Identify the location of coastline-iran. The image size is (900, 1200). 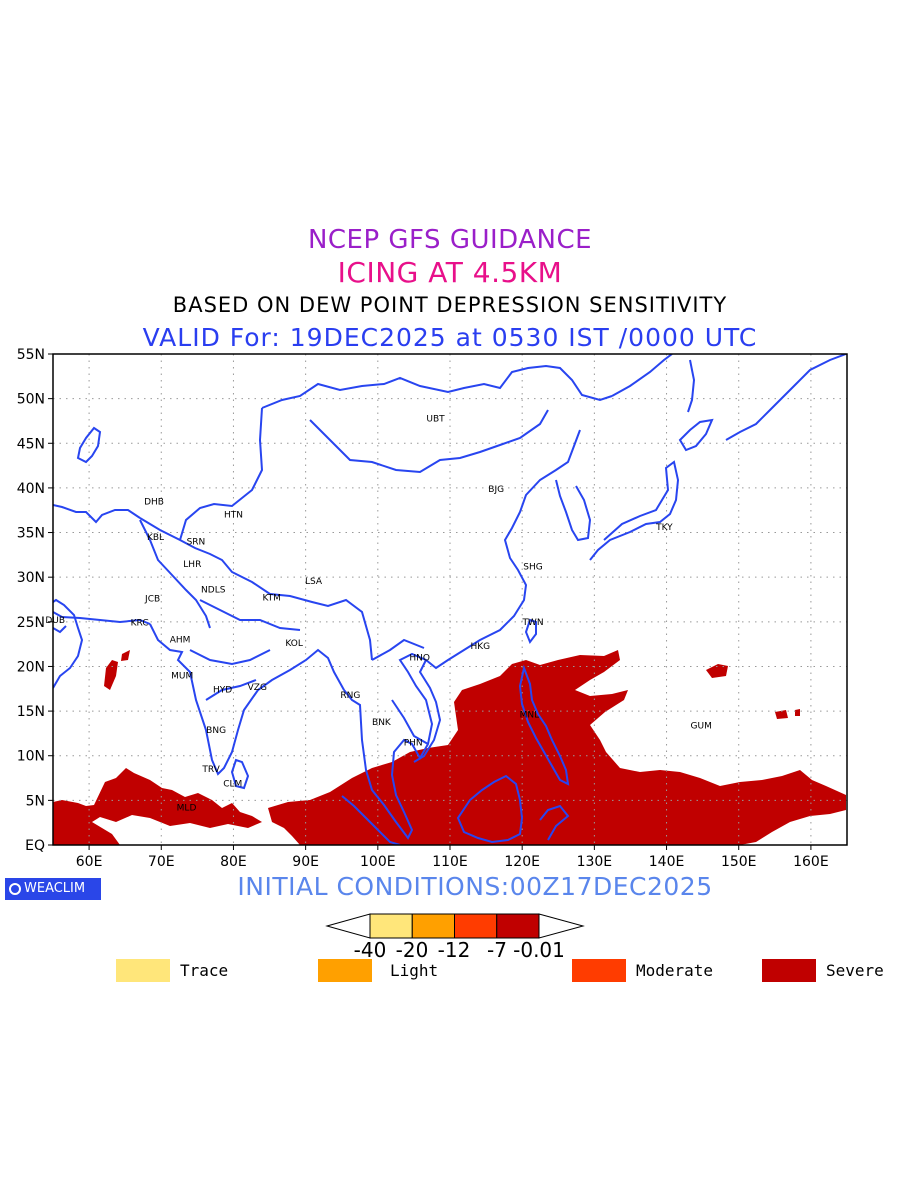
(102, 618).